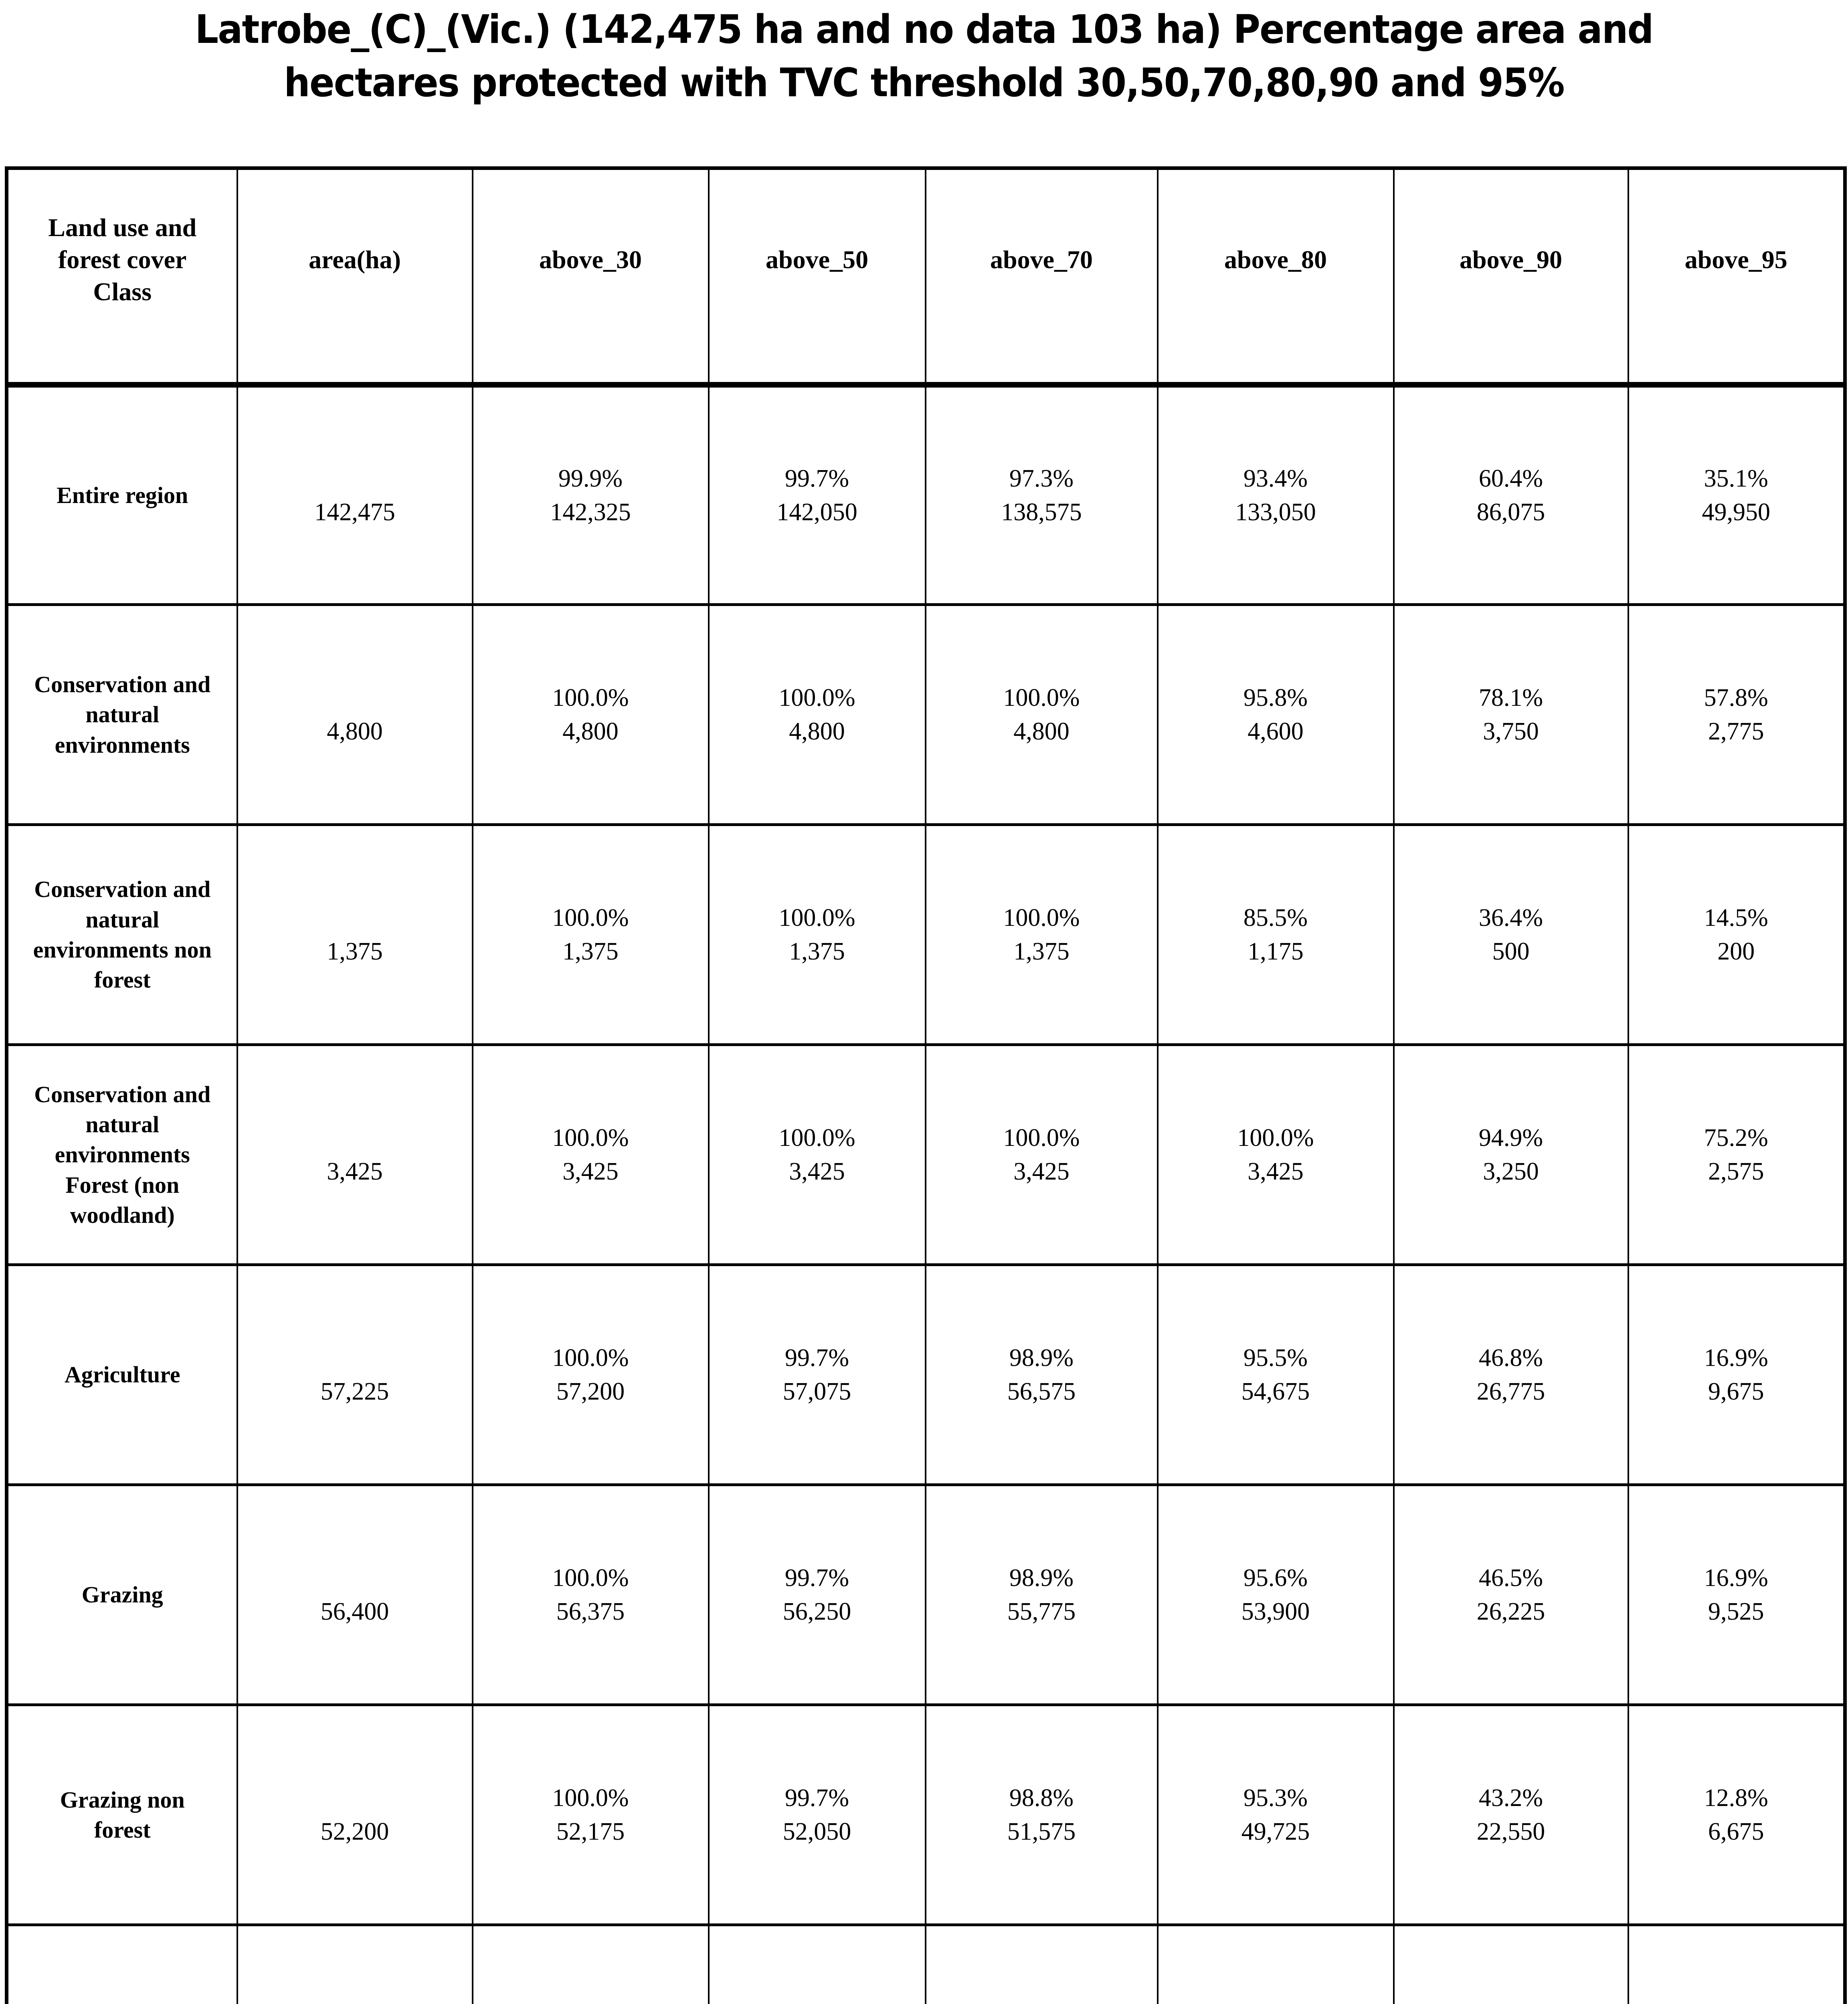 The image size is (1848, 2004). What do you see at coordinates (354, 1392) in the screenshot?
I see `area-value: 57,225` at bounding box center [354, 1392].